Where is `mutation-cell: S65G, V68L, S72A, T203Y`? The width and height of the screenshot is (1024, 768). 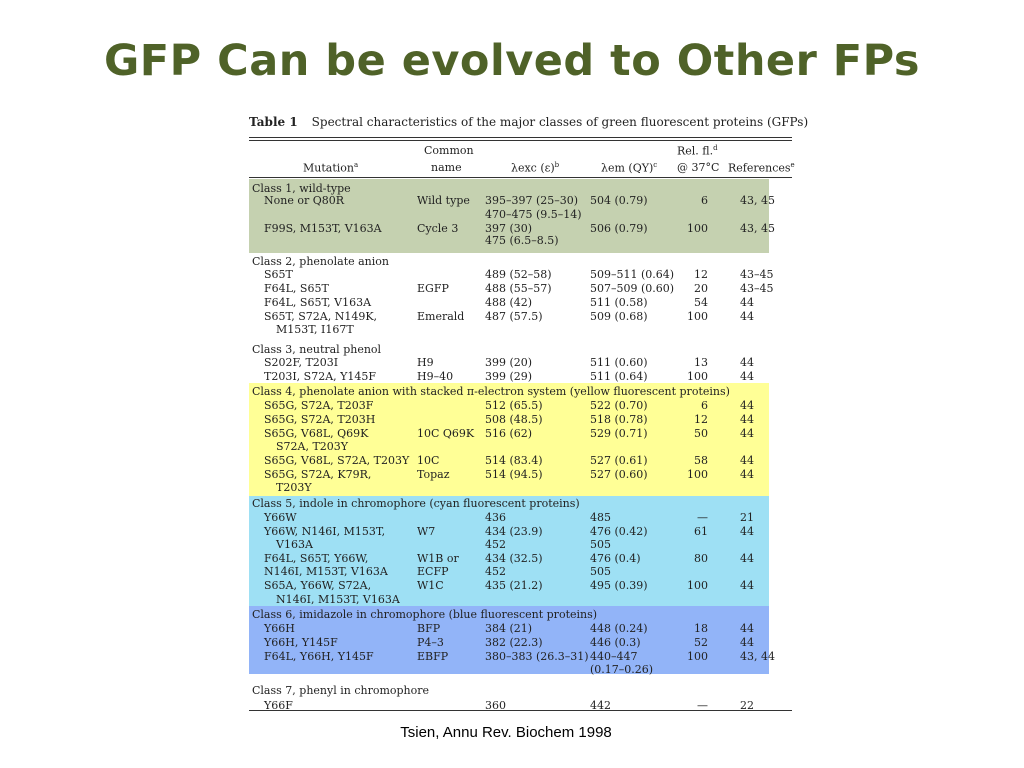
mutation-cell: S65G, V68L, S72A, T203Y is located at coordinates (337, 460).